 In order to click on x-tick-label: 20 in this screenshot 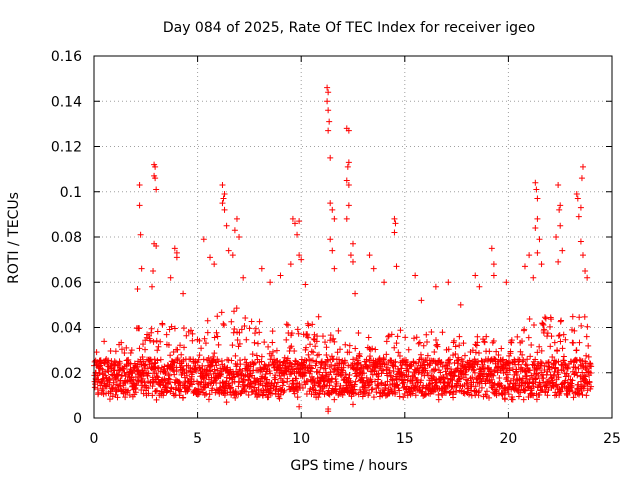, I will do `click(508, 439)`.